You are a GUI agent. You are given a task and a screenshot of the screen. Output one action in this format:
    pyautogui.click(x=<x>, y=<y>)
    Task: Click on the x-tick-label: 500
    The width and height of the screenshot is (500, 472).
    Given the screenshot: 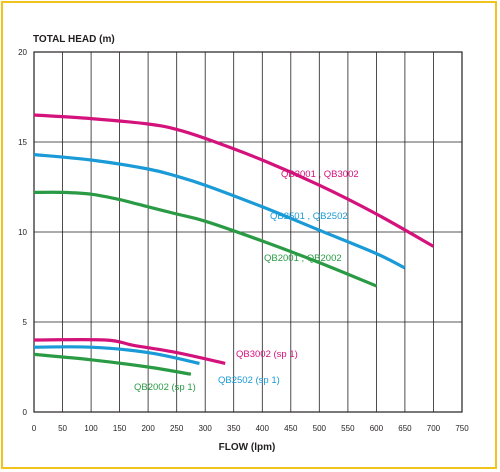 What is the action you would take?
    pyautogui.click(x=320, y=428)
    